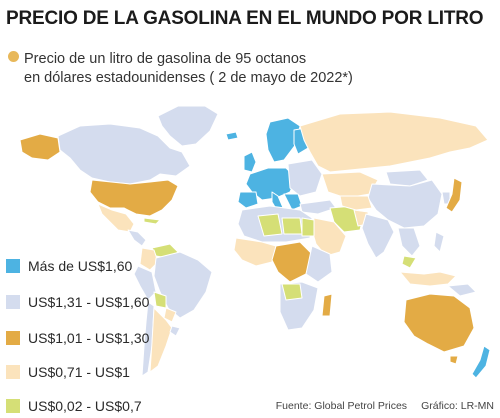  What do you see at coordinates (145, 283) in the screenshot?
I see `peru-ecuador` at bounding box center [145, 283].